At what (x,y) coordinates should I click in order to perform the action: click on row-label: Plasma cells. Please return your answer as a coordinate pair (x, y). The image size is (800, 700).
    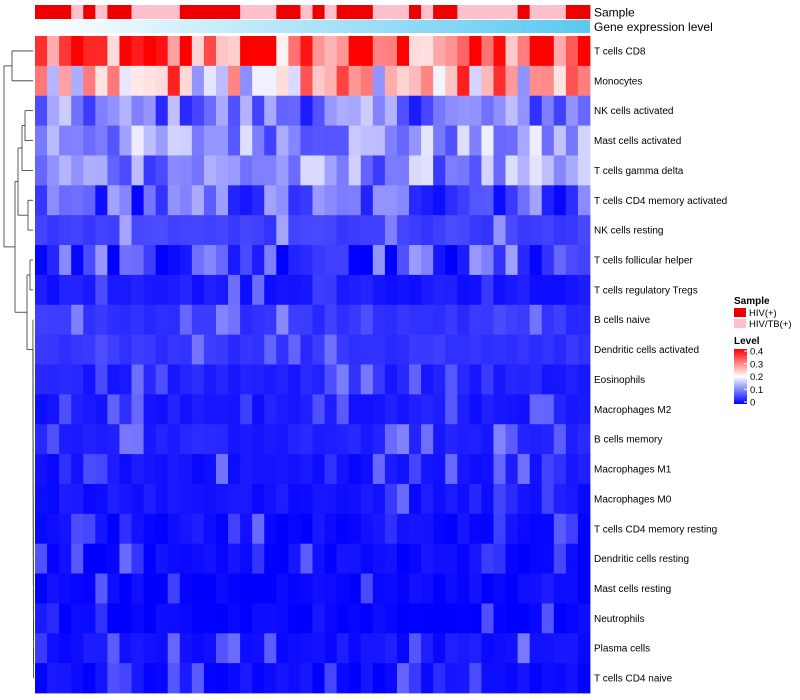
    Looking at the image, I should click on (622, 649).